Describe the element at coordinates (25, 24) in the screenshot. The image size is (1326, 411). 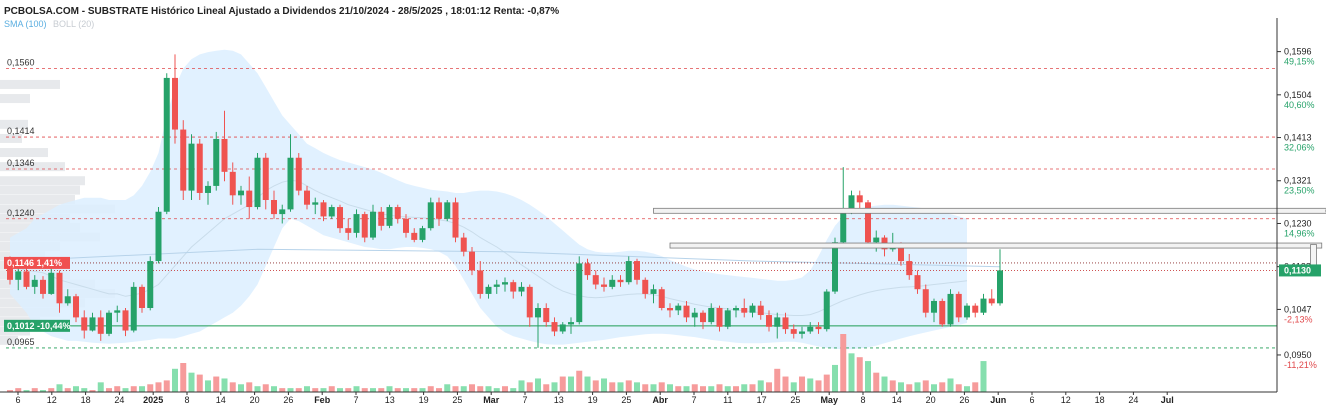
I see `sma-legend: SMA (100)` at that location.